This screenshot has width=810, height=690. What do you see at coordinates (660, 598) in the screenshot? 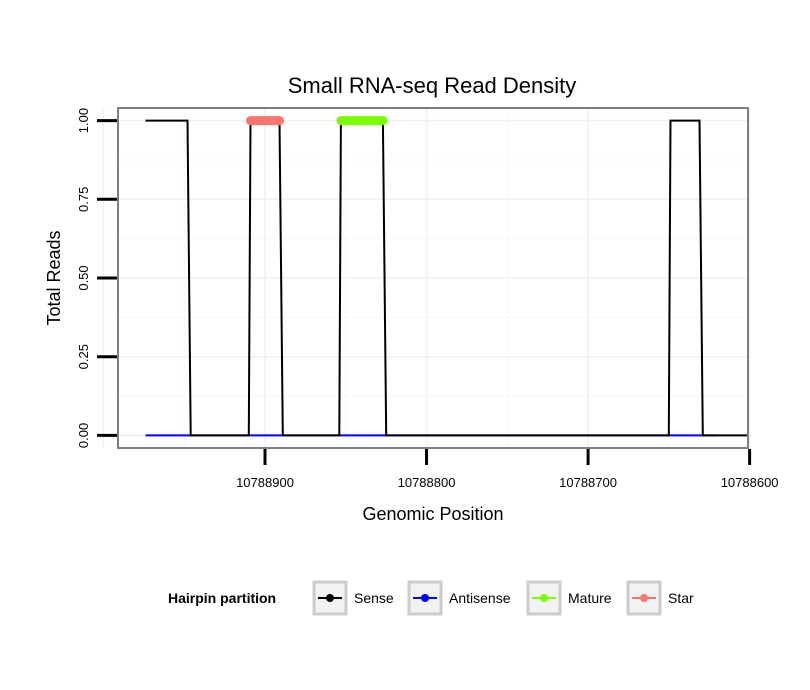
I see `legend-item-star: Star` at bounding box center [660, 598].